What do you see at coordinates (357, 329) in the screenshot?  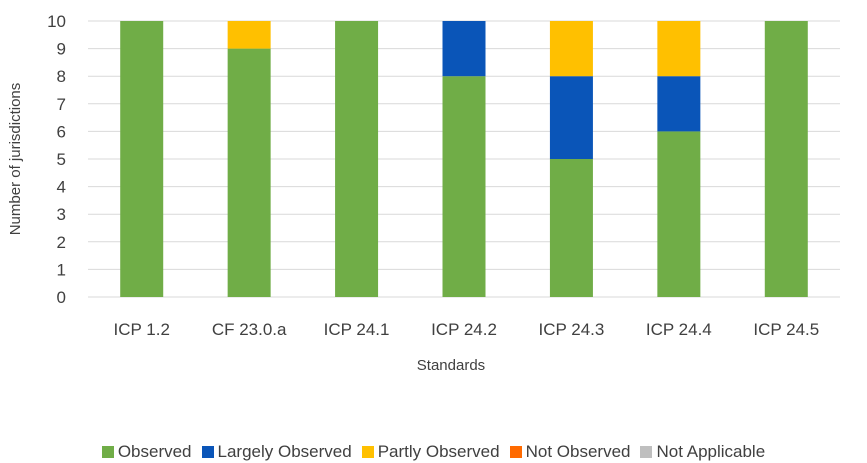 I see `x-tick-label: ICP 24.1` at bounding box center [357, 329].